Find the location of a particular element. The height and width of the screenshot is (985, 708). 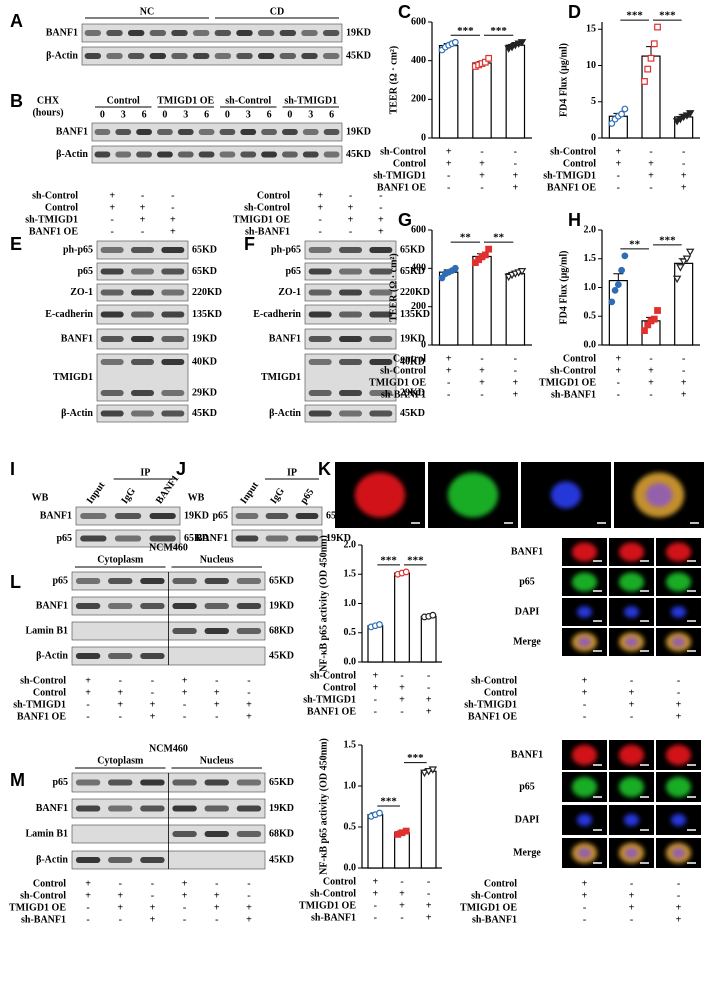

channel-label: p65 is located at coordinates (527, 581).